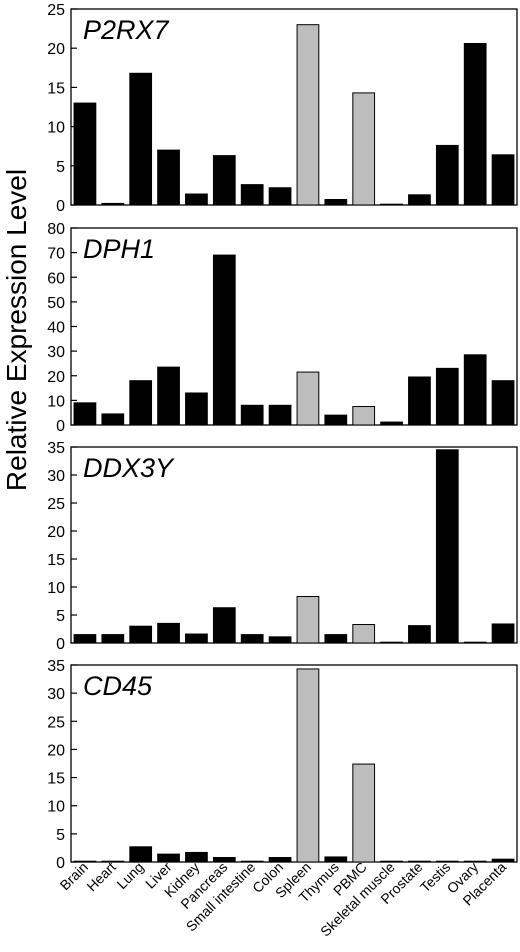 The height and width of the screenshot is (952, 520). I want to click on bar-dph1-thymus, so click(336, 420).